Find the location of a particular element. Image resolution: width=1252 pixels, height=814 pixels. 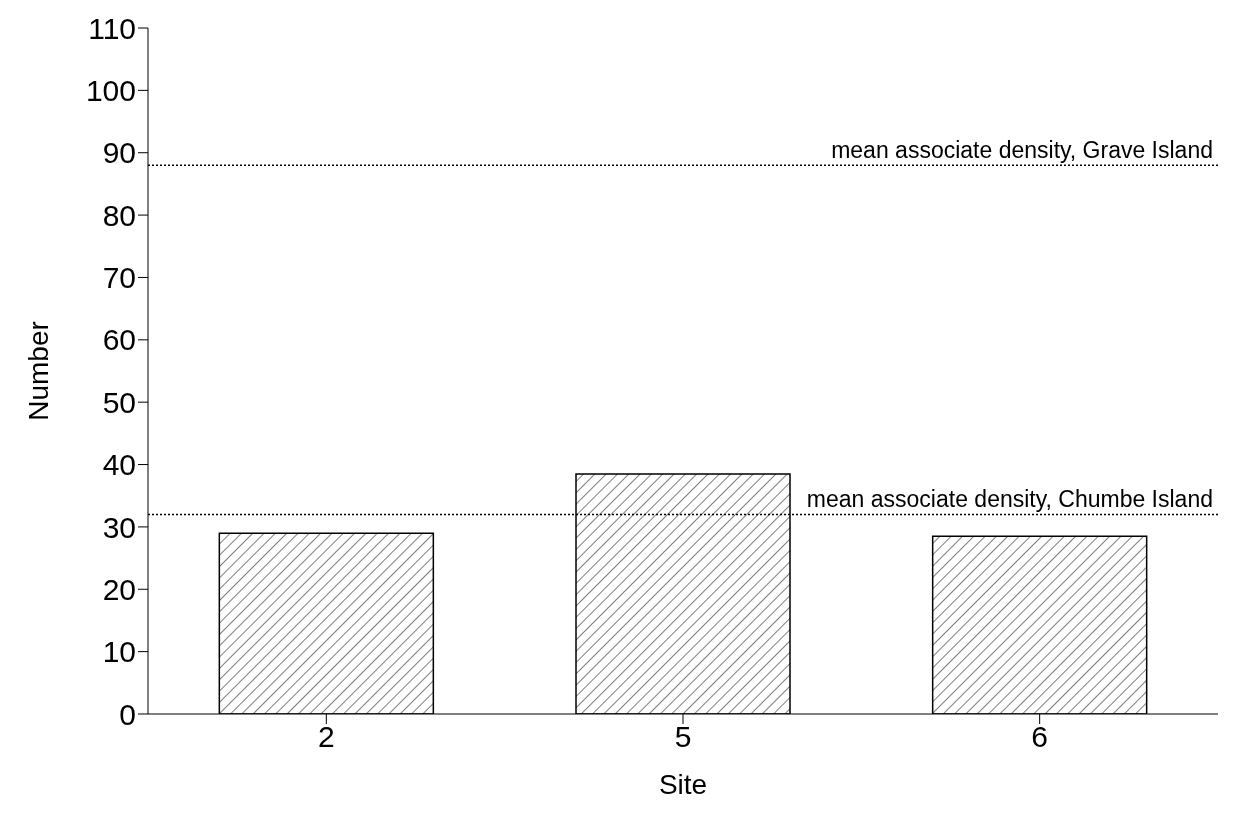

y-tick-label: 80 is located at coordinates (119, 215).